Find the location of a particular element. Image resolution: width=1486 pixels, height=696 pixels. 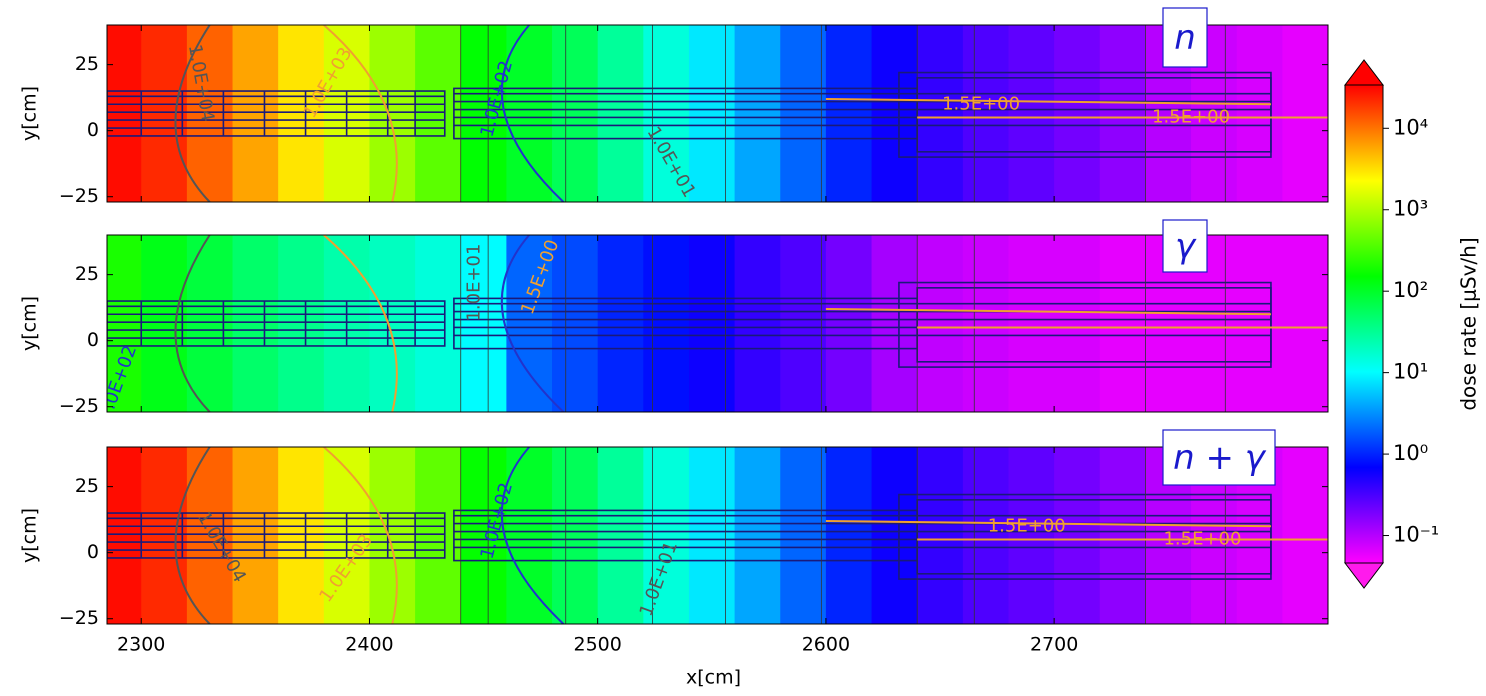

colorbar-tick-label: 10⁴ is located at coordinates (1410, 127).